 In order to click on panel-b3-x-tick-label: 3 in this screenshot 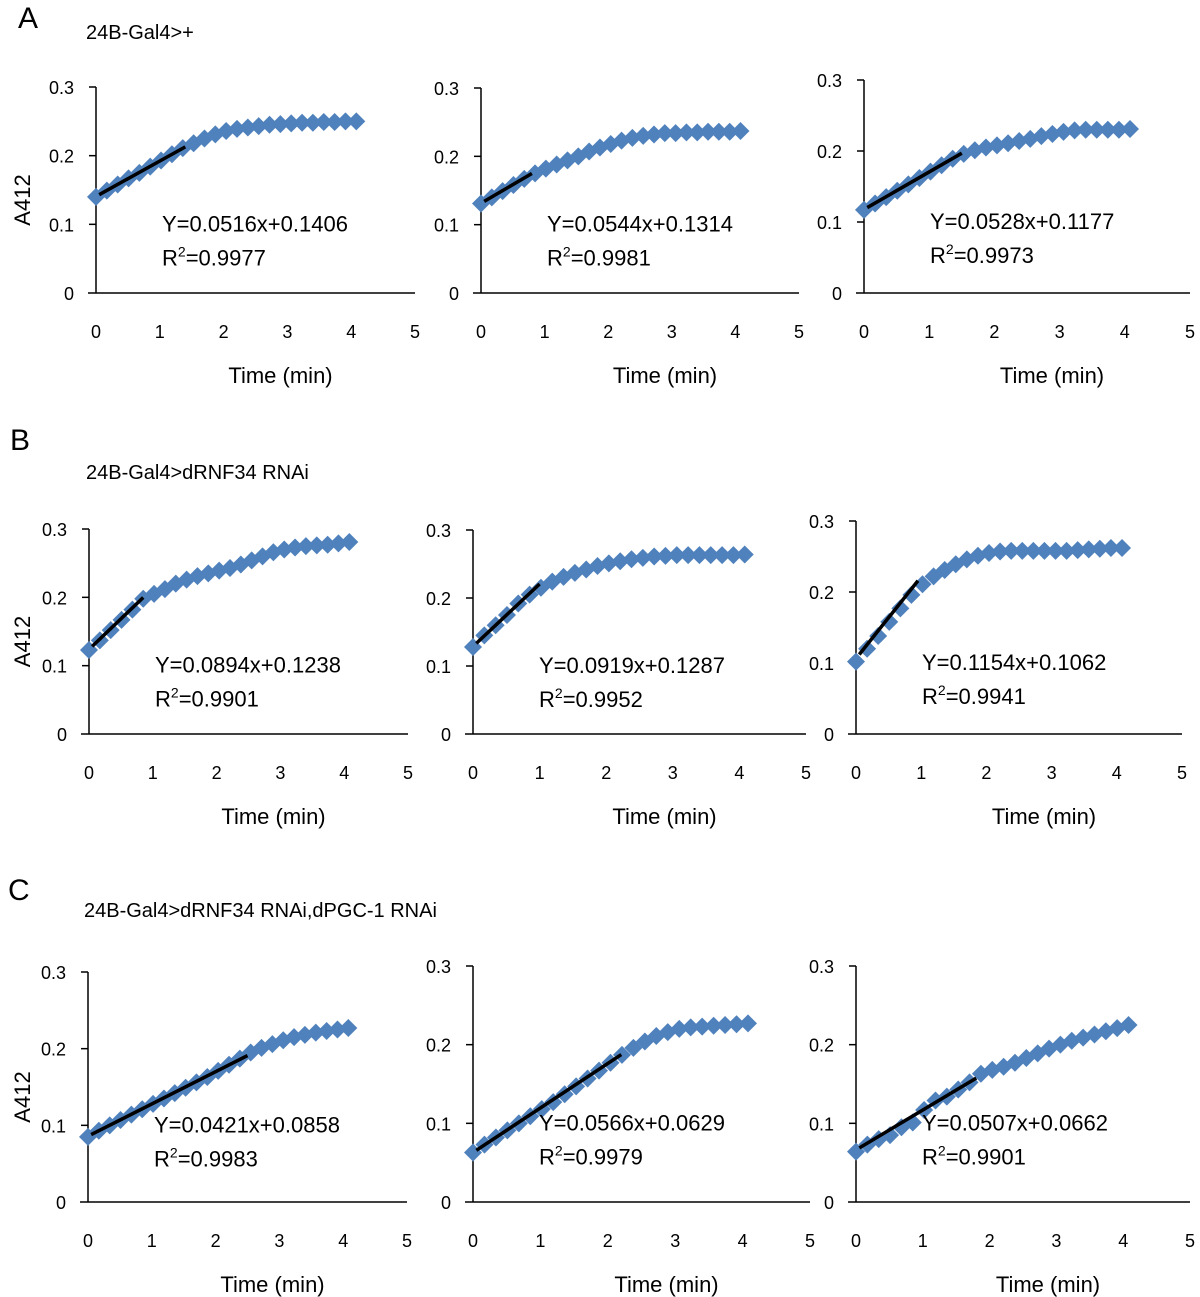, I will do `click(1052, 773)`.